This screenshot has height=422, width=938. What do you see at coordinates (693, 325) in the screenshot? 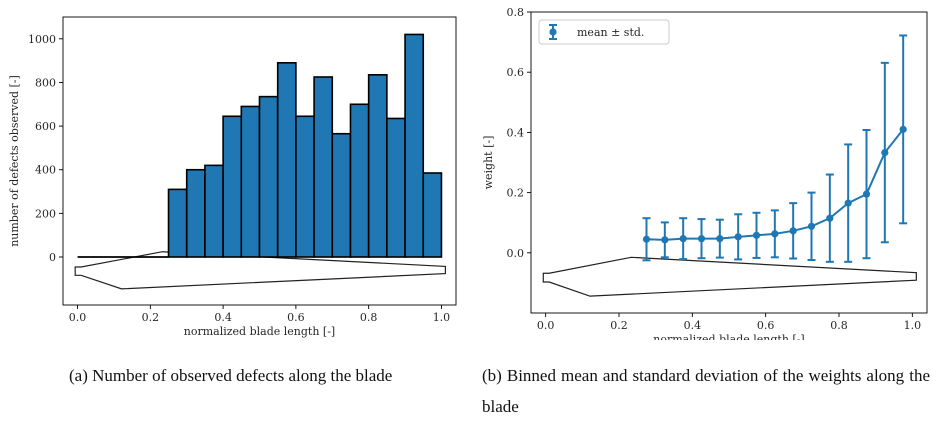
I see `weight-x-tick-label: 0.4` at bounding box center [693, 325].